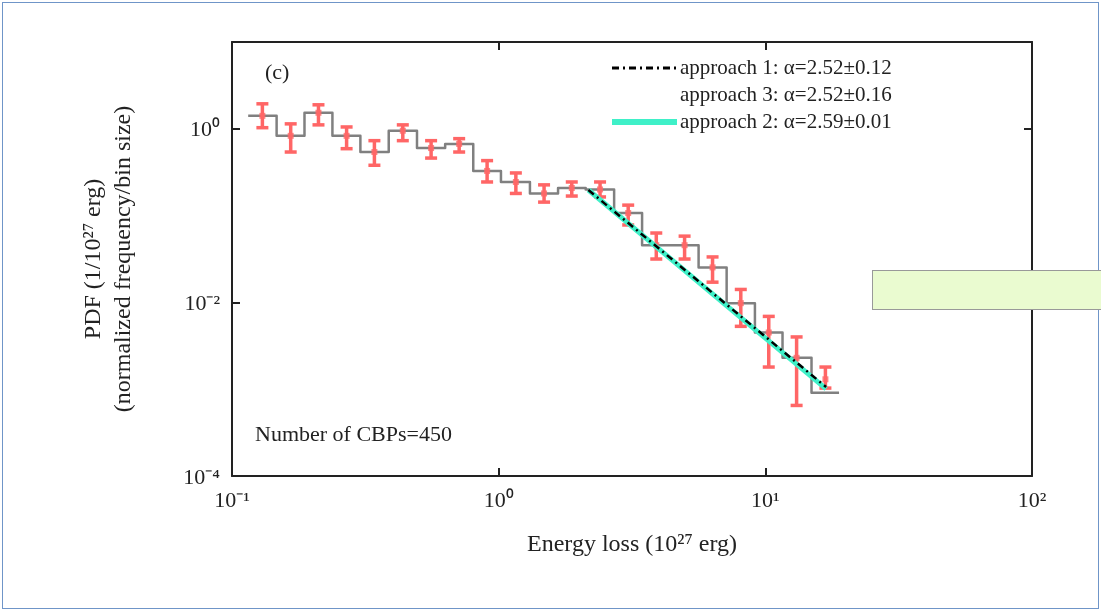 This screenshot has height=611, width=1101. Describe the element at coordinates (202, 302) in the screenshot. I see `y-tick-label: 10⁻²` at that location.